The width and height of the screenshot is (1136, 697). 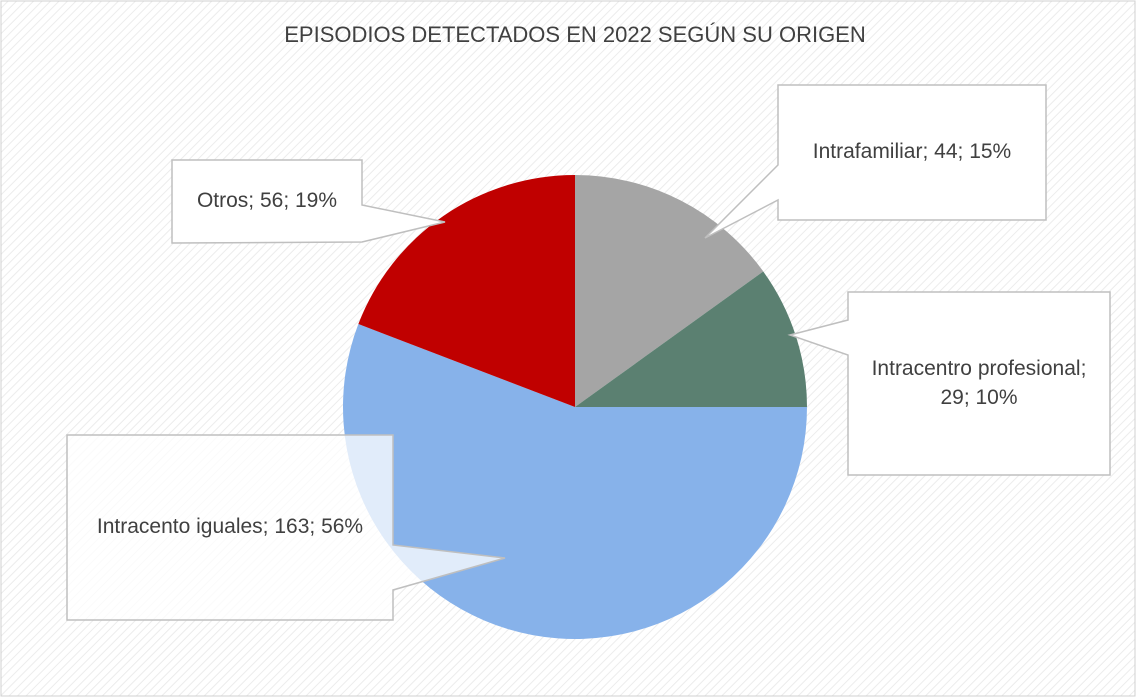 What do you see at coordinates (996, 397) in the screenshot?
I see `percent-label: 10%` at bounding box center [996, 397].